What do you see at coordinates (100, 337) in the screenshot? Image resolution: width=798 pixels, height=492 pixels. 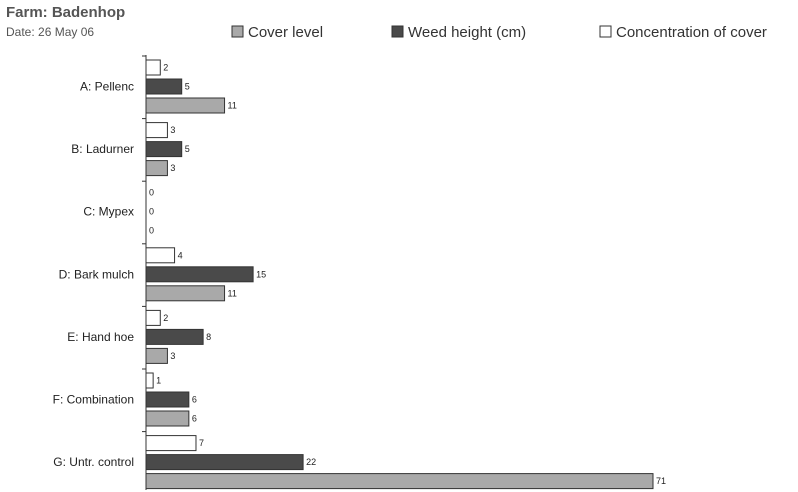 I see `category-label-e-hand-hoe: E: Hand hoe` at bounding box center [100, 337].